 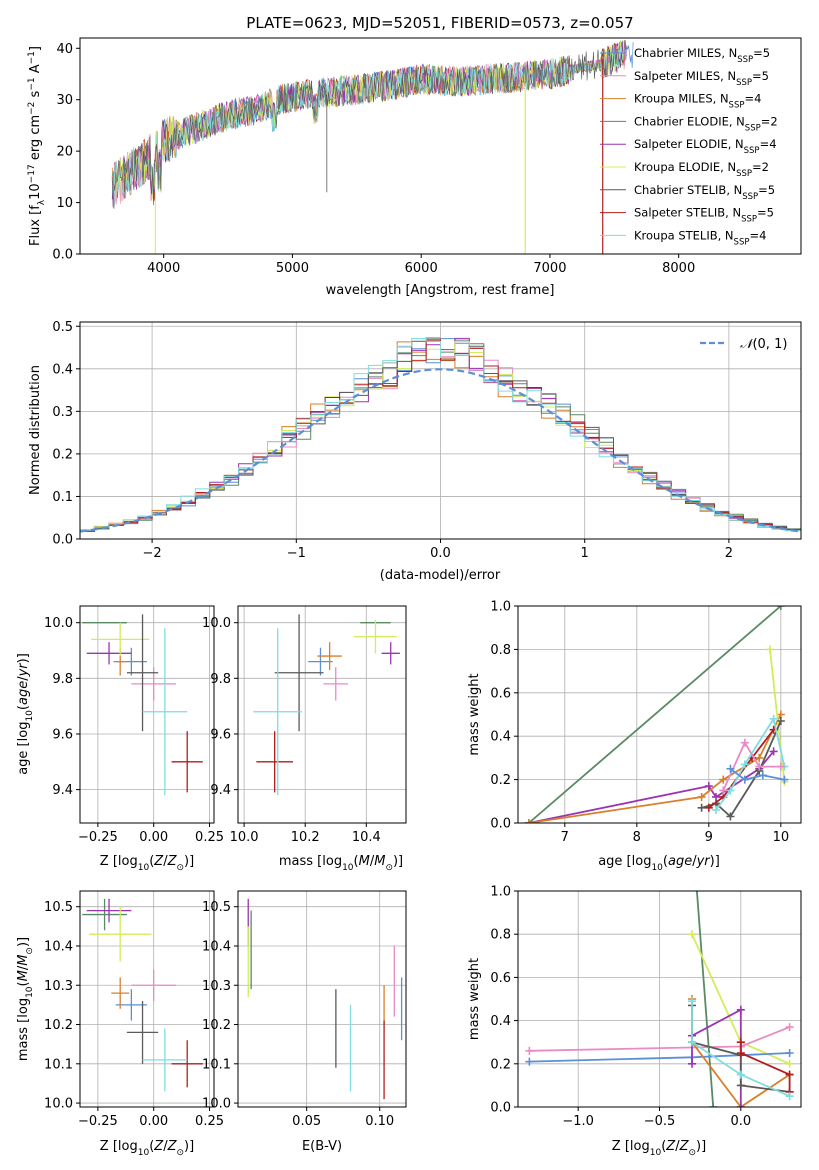 What do you see at coordinates (306, 1121) in the screenshot?
I see `x-tick-label: 0.05` at bounding box center [306, 1121].